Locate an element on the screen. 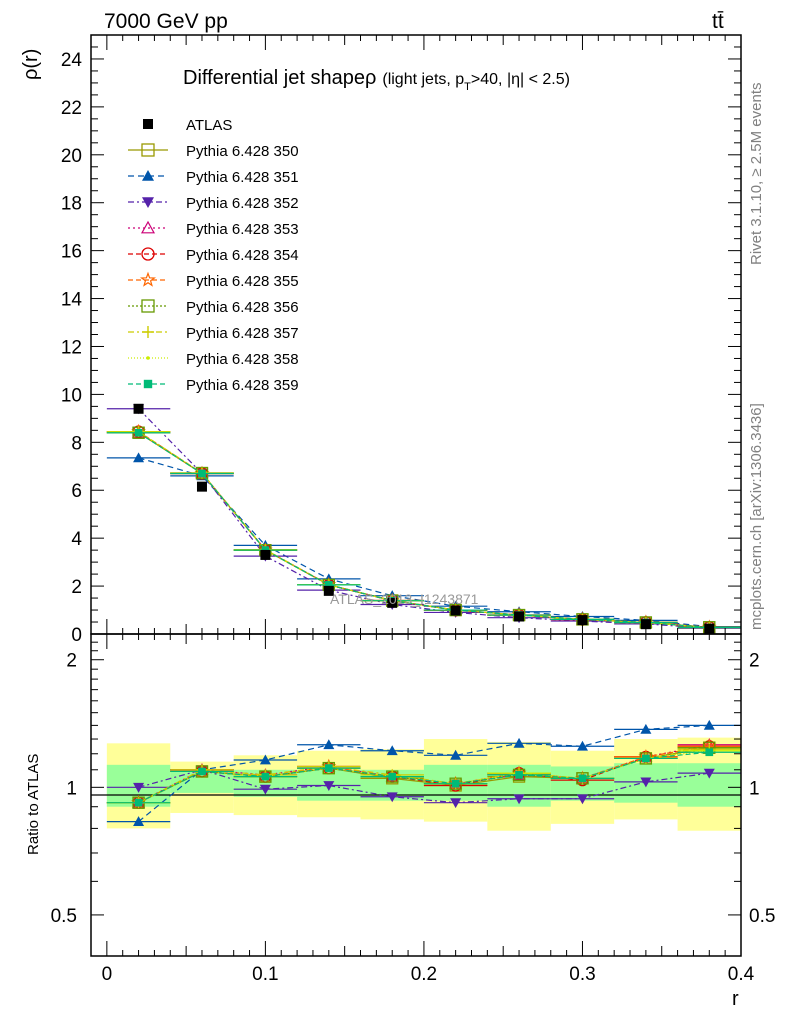 The height and width of the screenshot is (1024, 786). ratio-series-layer is located at coordinates (423, 773).